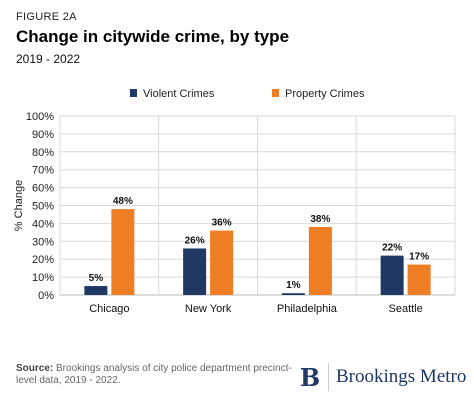 This screenshot has height=404, width=474. Describe the element at coordinates (195, 240) in the screenshot. I see `data-label: 26%` at that location.